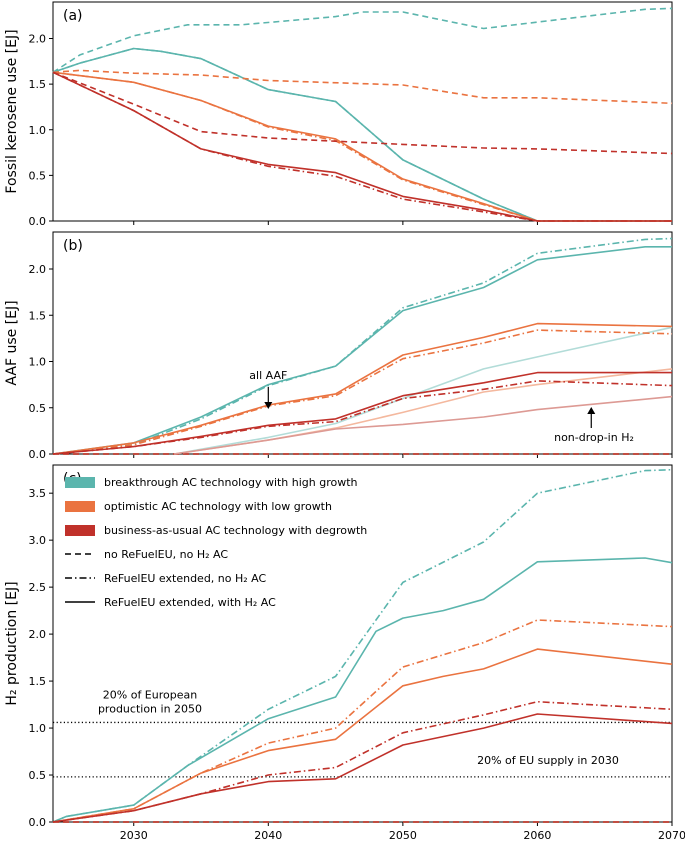 Image resolution: width=685 pixels, height=843 pixels. Describe the element at coordinates (362, 40) in the screenshot. I see `series-line-breakthrough-dashed` at that location.